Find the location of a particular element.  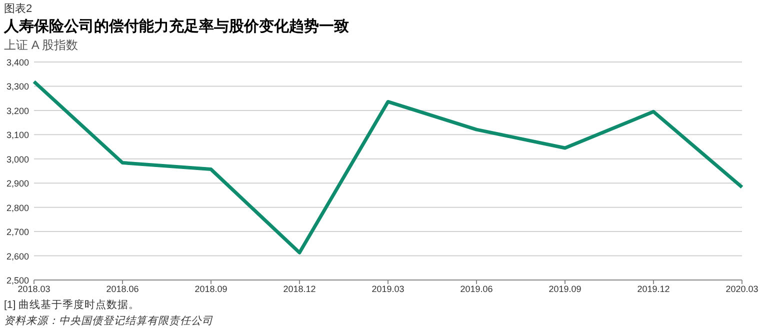

y-tick-label: 3,300 is located at coordinates (17, 87).